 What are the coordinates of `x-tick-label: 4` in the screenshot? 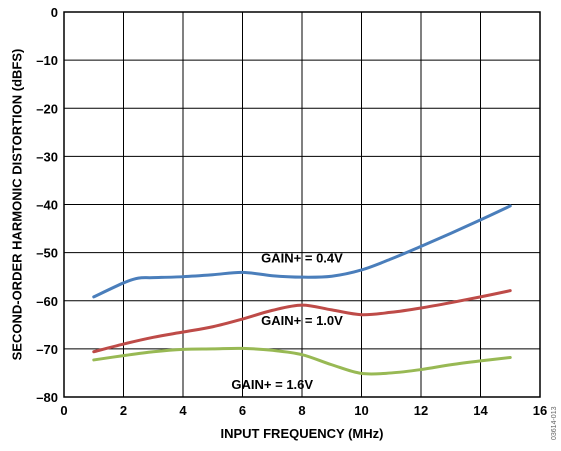 It's located at (183, 410).